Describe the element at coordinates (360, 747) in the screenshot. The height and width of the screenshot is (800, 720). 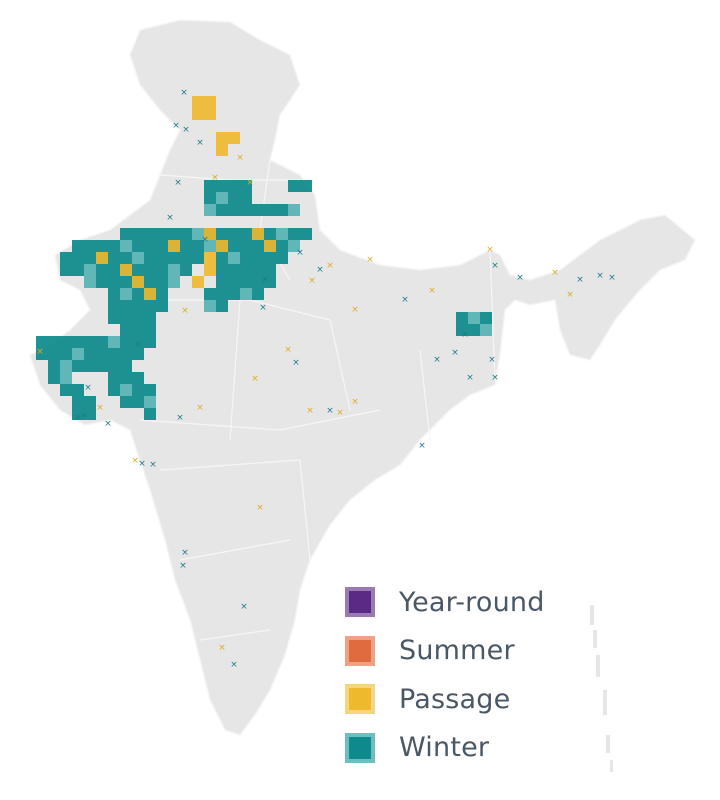
I see `winter-swatch` at that location.